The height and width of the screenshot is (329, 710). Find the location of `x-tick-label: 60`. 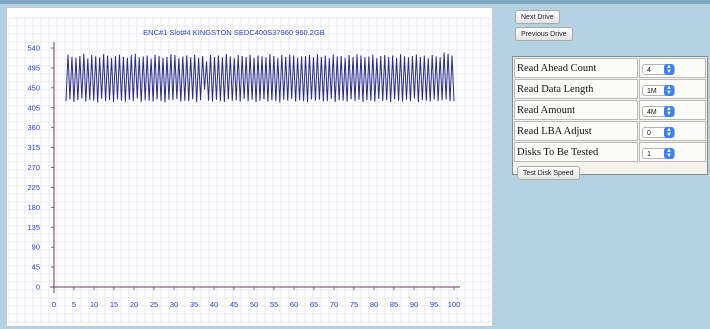

x-tick-label: 60 is located at coordinates (294, 304).